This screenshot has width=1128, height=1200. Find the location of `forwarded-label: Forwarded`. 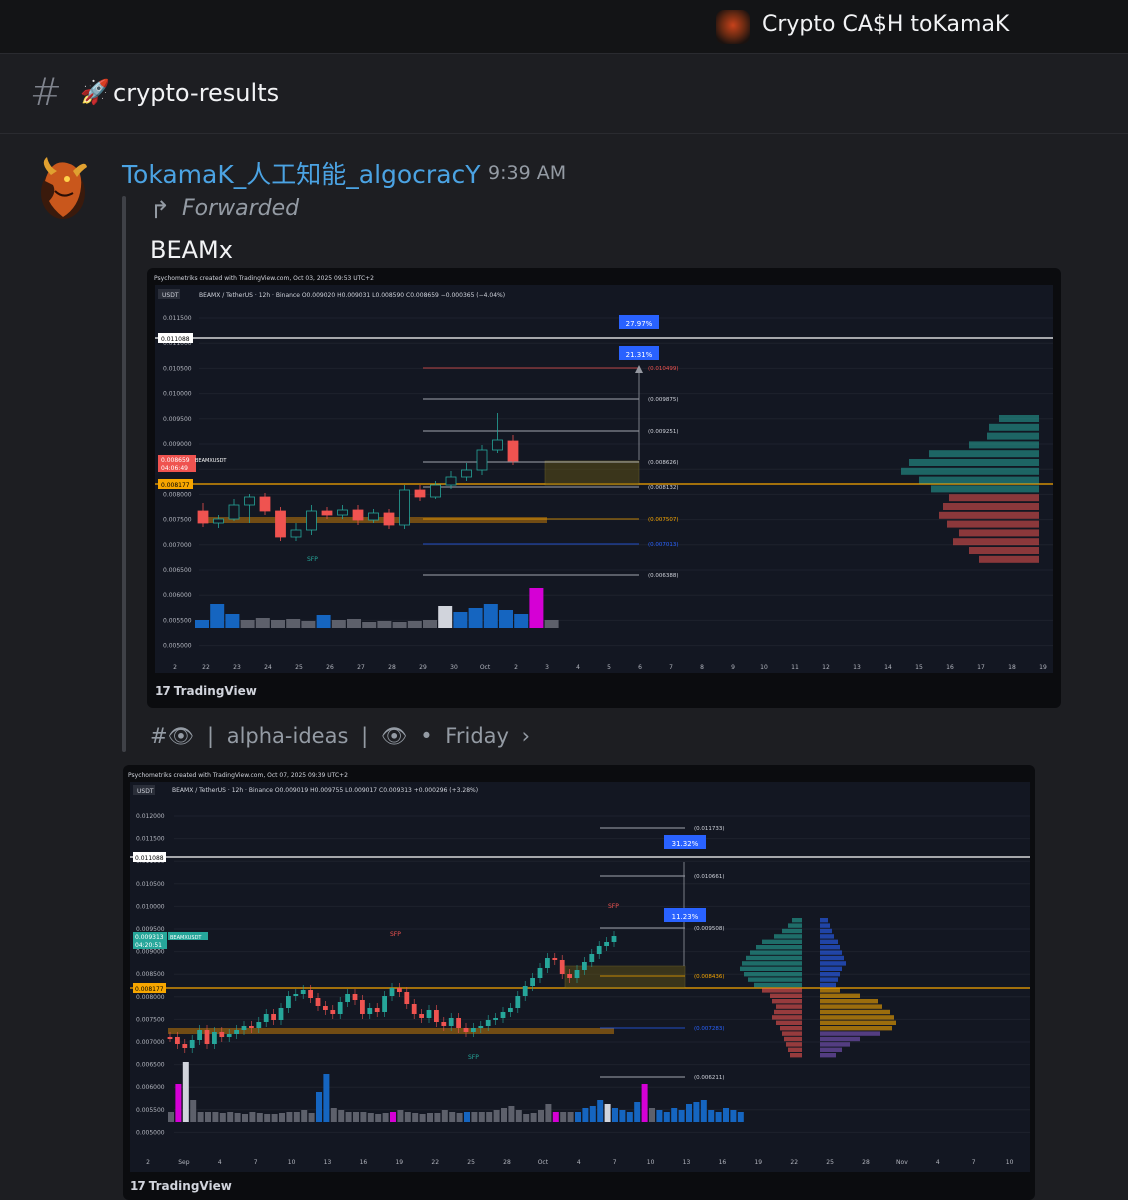

forwarded-label: Forwarded is located at coordinates (241, 208).